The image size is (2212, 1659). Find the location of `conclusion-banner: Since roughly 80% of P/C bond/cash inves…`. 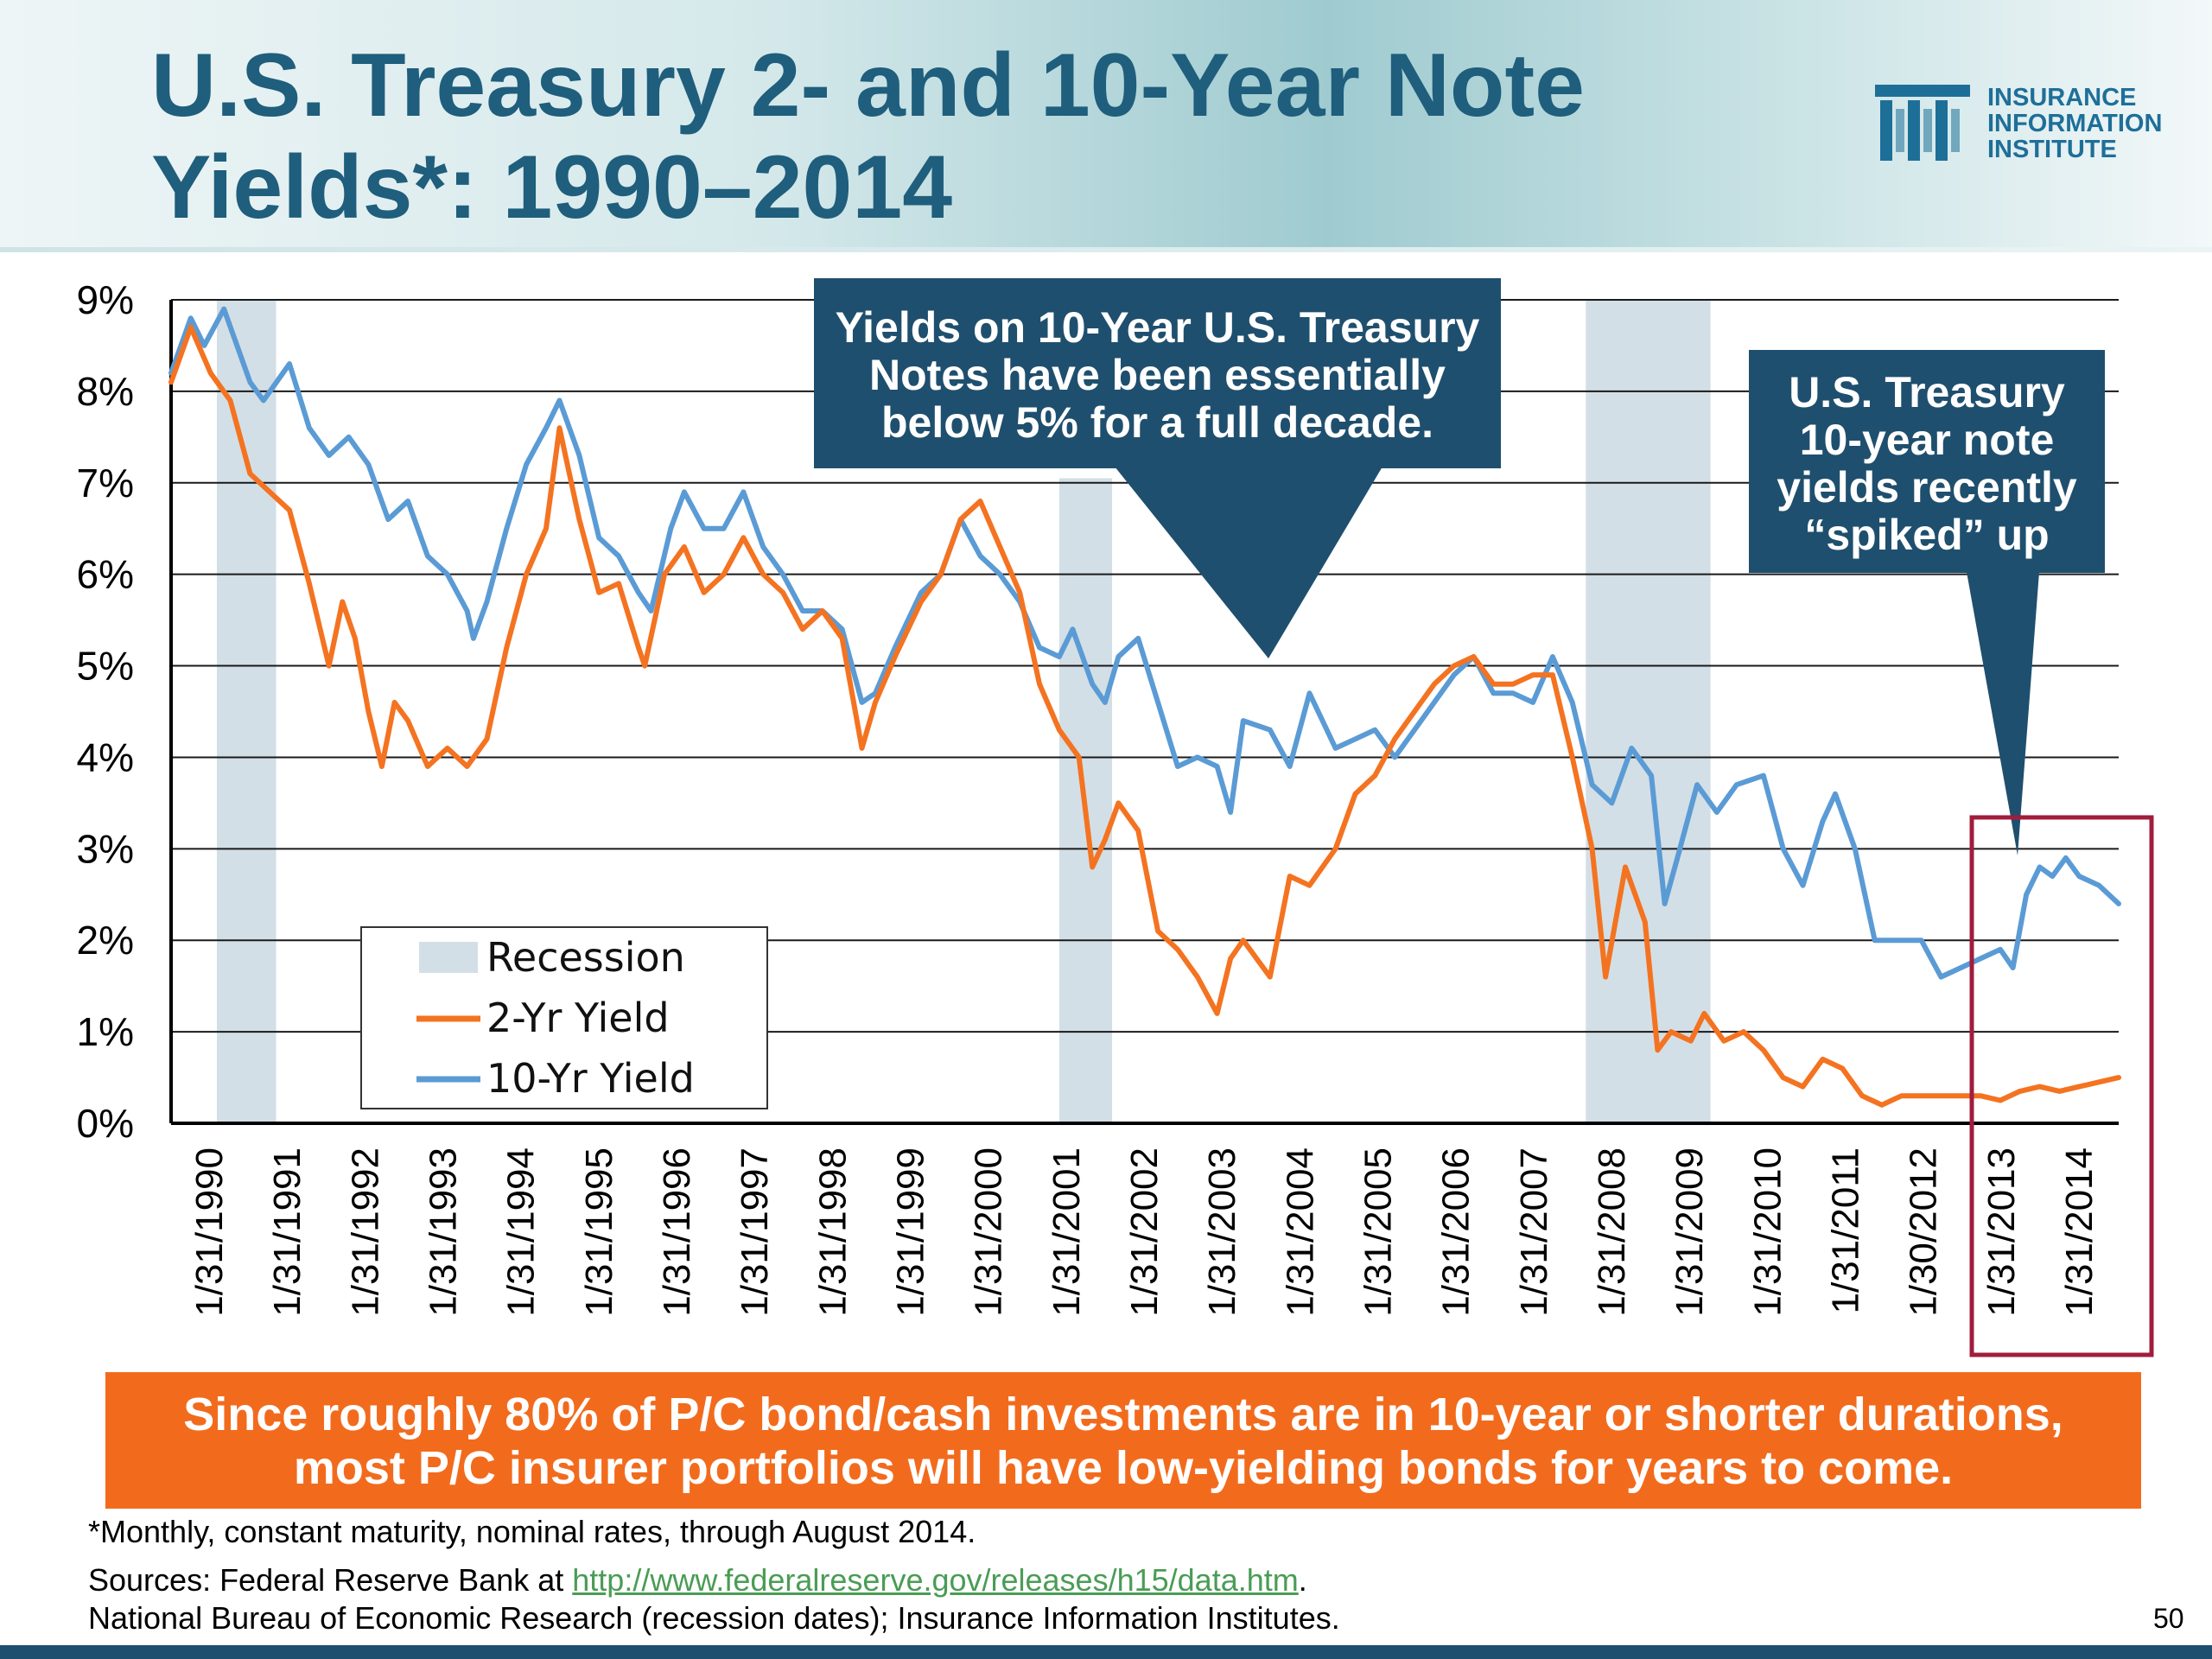

conclusion-banner: Since roughly 80% of P/C bond/cash inves… is located at coordinates (1123, 1440).